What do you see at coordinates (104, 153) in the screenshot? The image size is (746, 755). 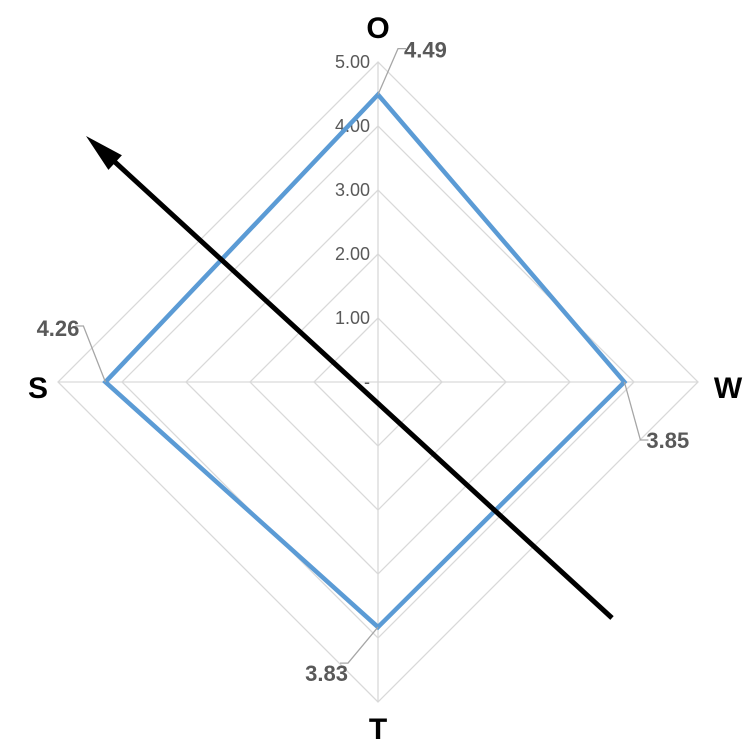 I see `arrow-head` at bounding box center [104, 153].